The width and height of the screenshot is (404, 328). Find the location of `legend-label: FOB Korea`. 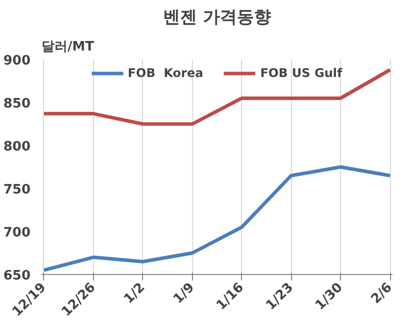

legend-label: FOB Korea is located at coordinates (166, 73).